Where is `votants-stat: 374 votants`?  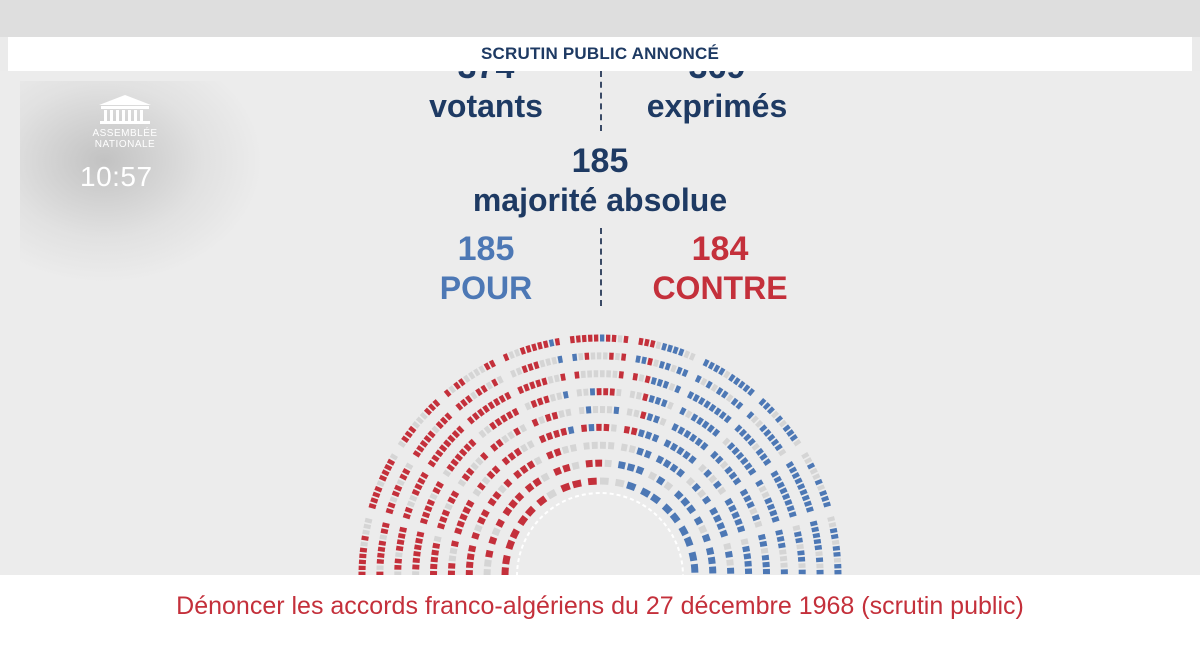
votants-stat: 374 votants is located at coordinates (486, 98).